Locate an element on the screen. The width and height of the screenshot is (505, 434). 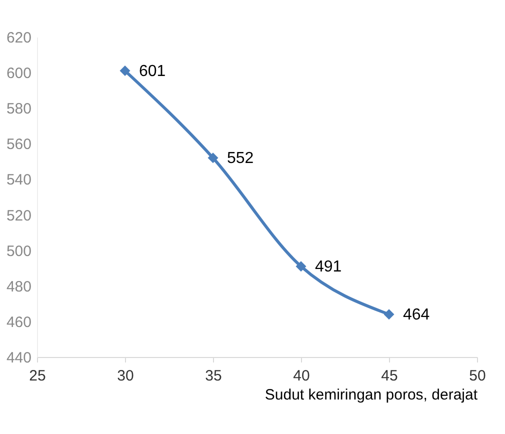
x-tick-label: 40 is located at coordinates (301, 376).